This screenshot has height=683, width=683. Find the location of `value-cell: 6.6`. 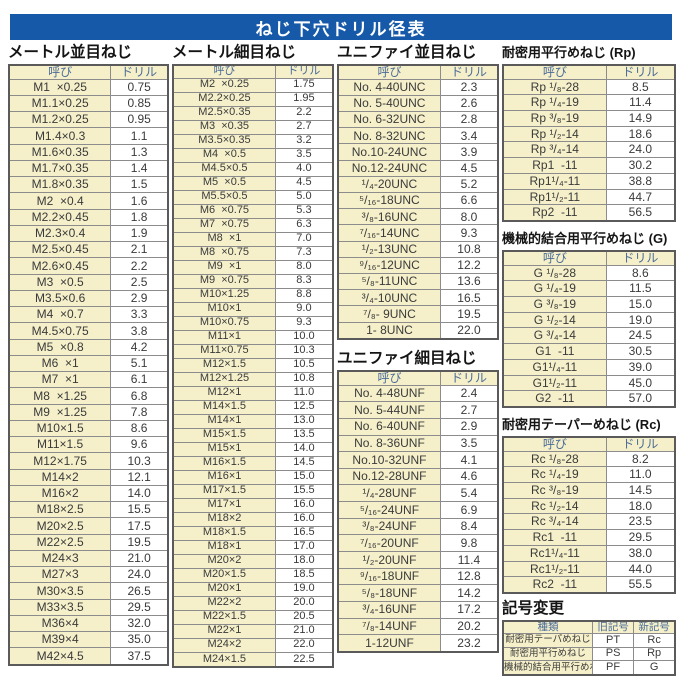

value-cell: 6.6 is located at coordinates (469, 201).